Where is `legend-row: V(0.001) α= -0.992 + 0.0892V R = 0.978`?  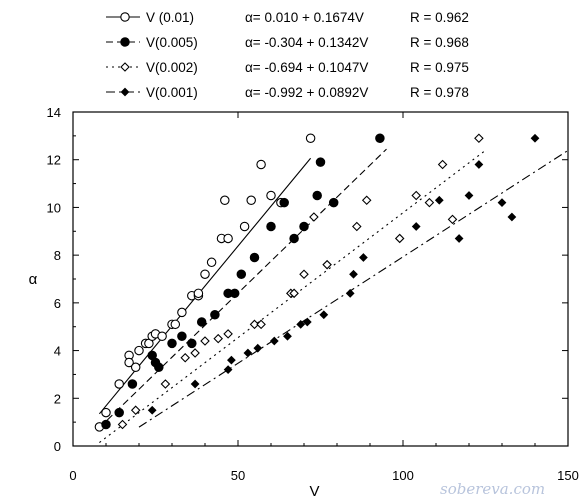 legend-row: V(0.001) α= -0.992 + 0.0892V R = 0.978 is located at coordinates (287, 92).